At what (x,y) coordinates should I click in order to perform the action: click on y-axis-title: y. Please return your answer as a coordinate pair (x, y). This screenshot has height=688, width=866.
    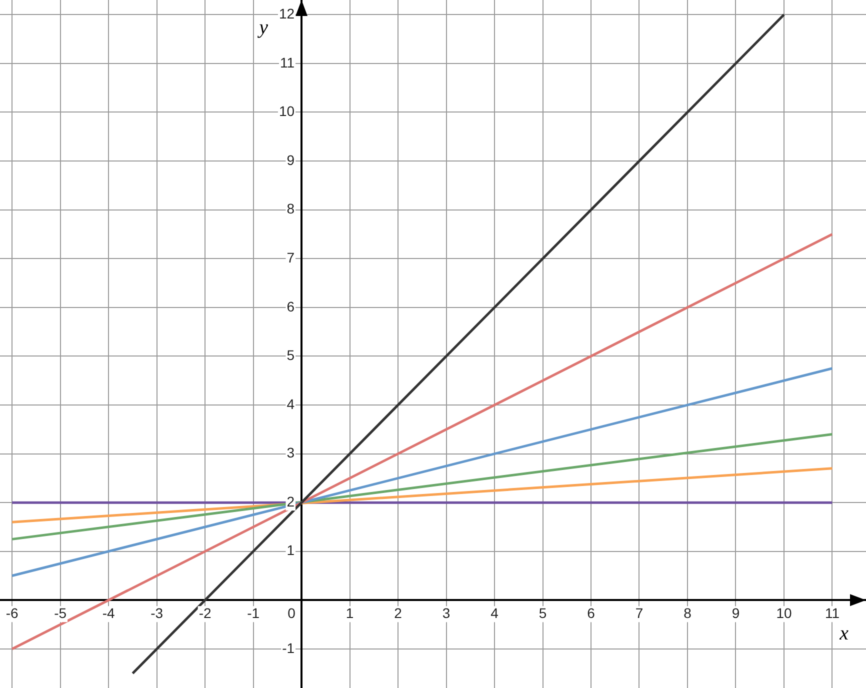
    Looking at the image, I should click on (262, 27).